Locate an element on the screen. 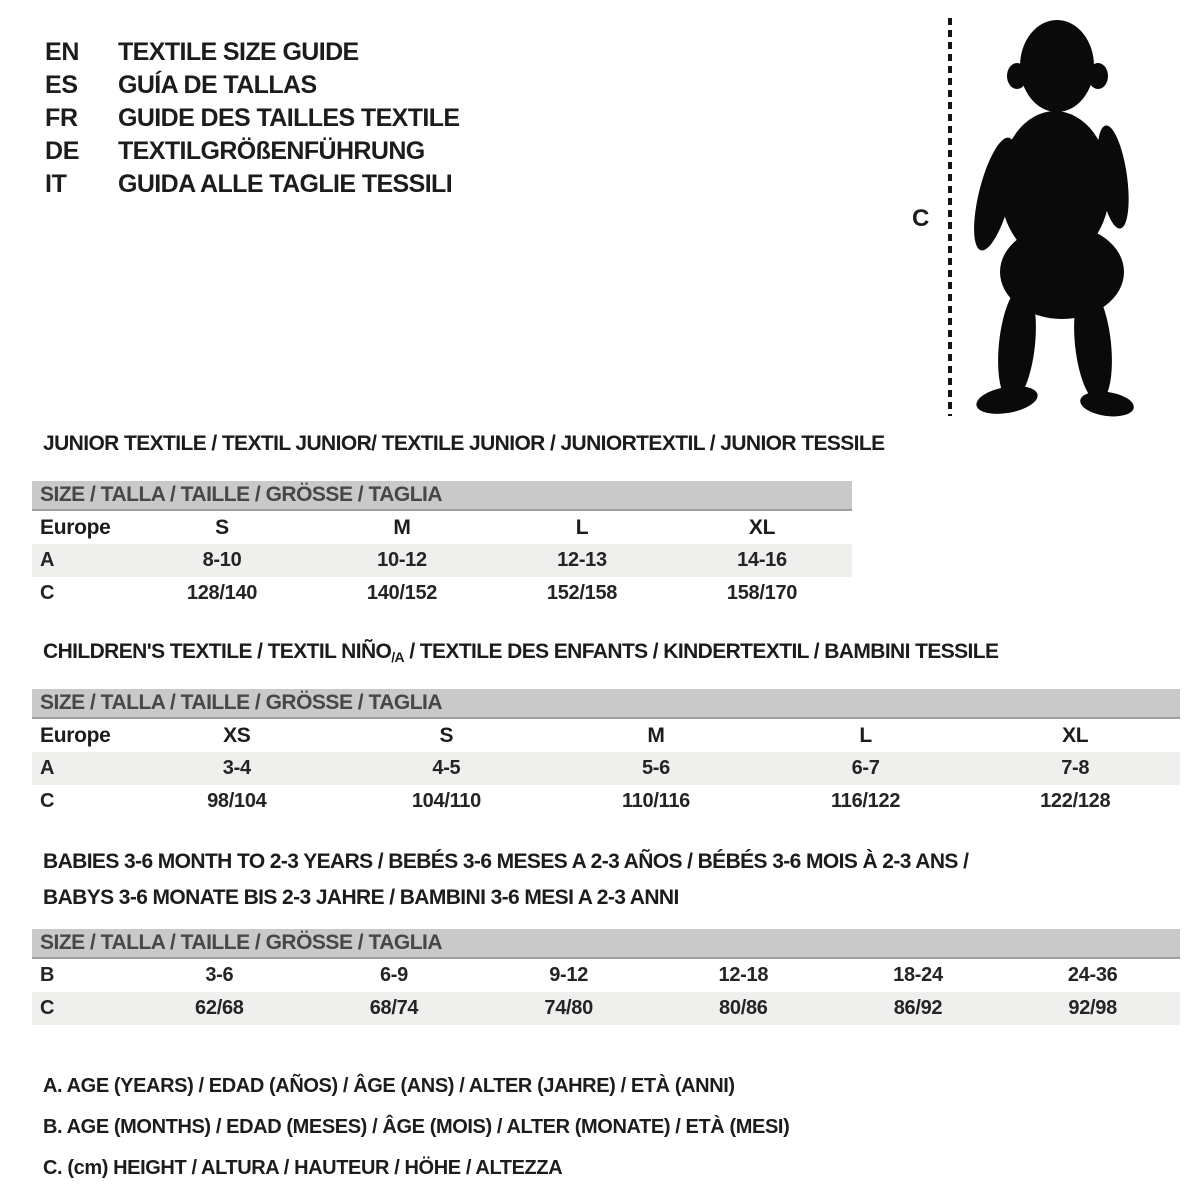 The height and width of the screenshot is (1200, 1200). row-label: B is located at coordinates (47, 975).